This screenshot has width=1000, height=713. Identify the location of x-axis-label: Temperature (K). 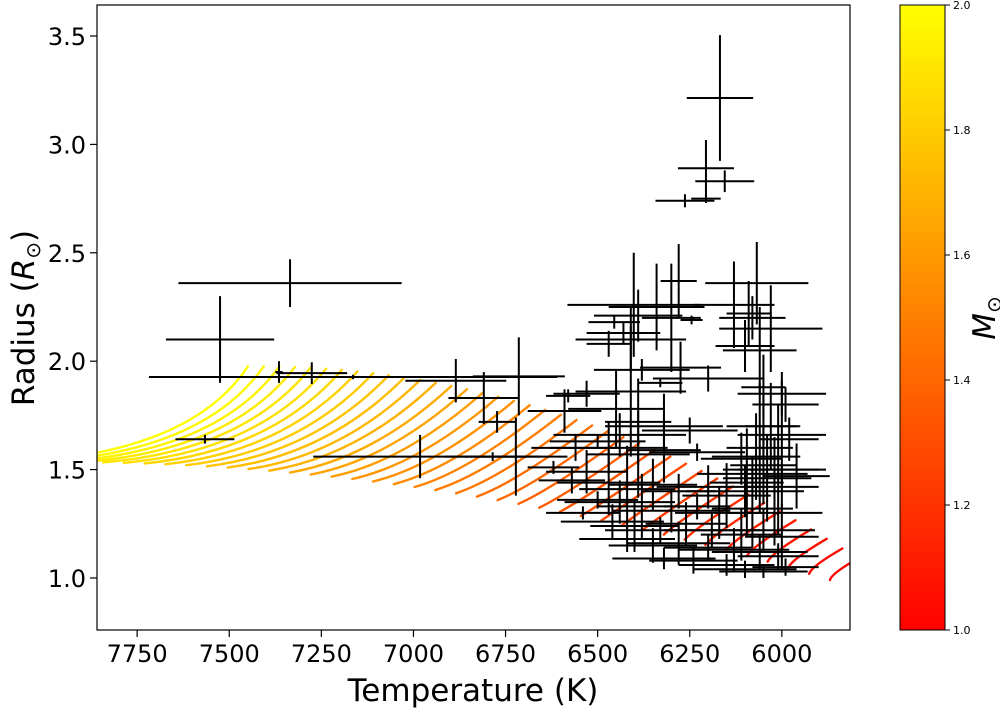
(473, 691).